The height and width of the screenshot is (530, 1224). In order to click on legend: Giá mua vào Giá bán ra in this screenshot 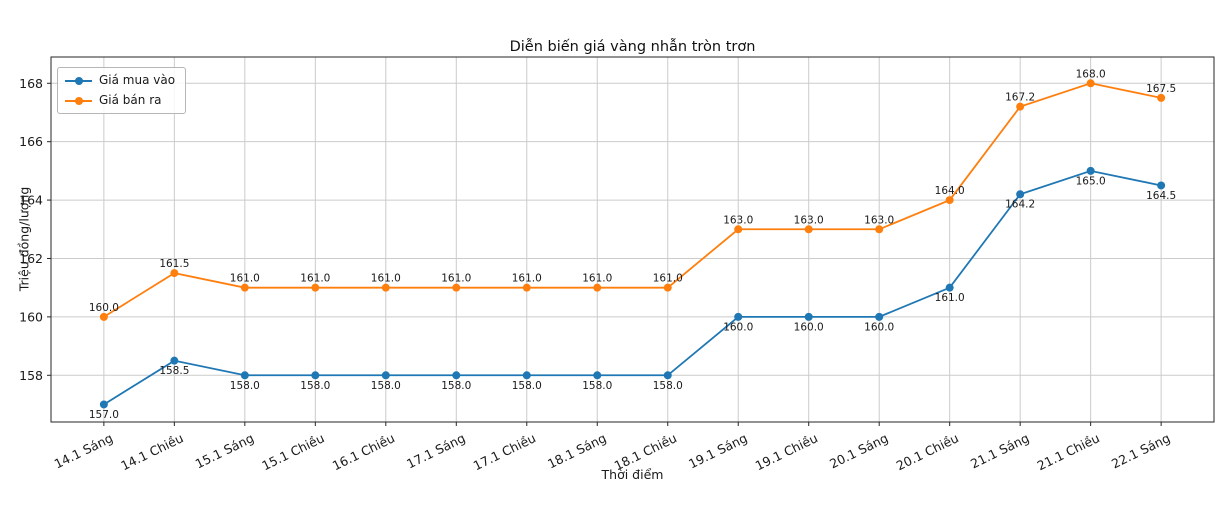, I will do `click(122, 90)`.